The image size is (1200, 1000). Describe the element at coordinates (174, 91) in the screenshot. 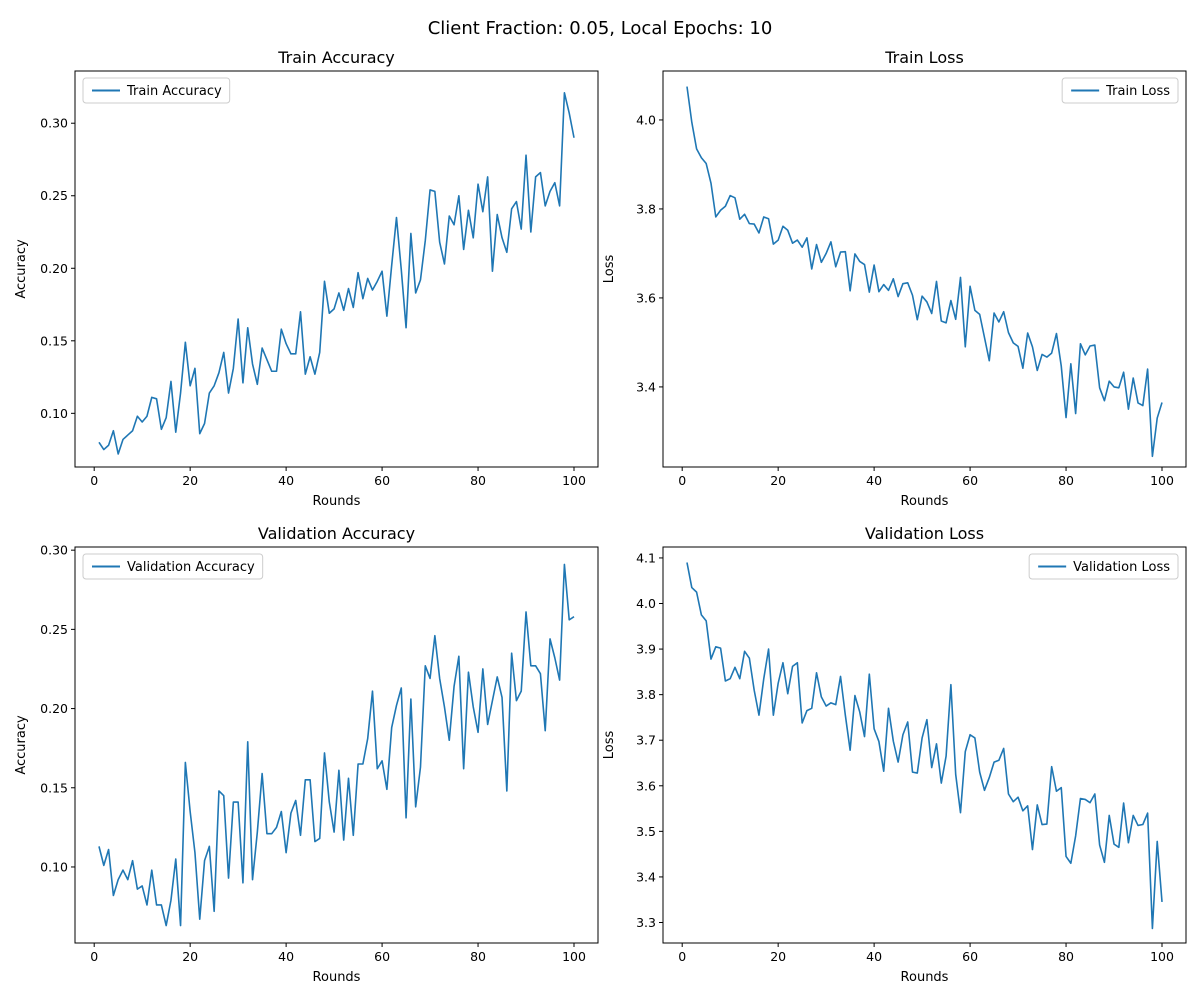

I see `legend-label: Train Accuracy` at that location.